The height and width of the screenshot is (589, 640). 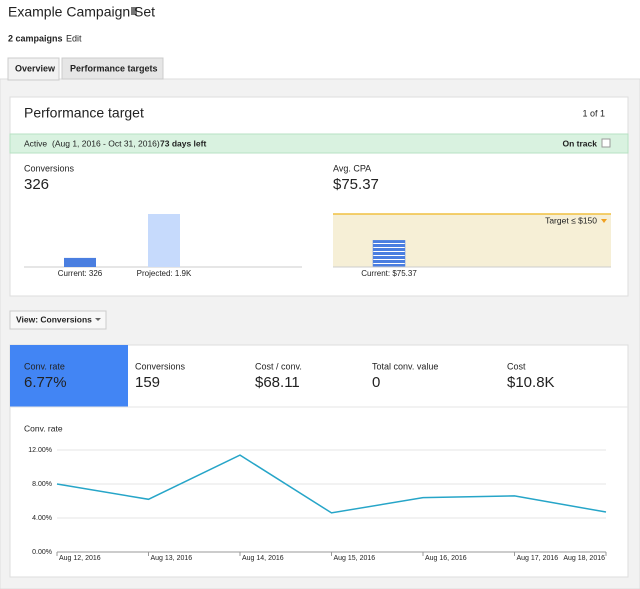 What do you see at coordinates (172, 558) in the screenshot?
I see `x-tick-label: Aug 13, 2016` at bounding box center [172, 558].